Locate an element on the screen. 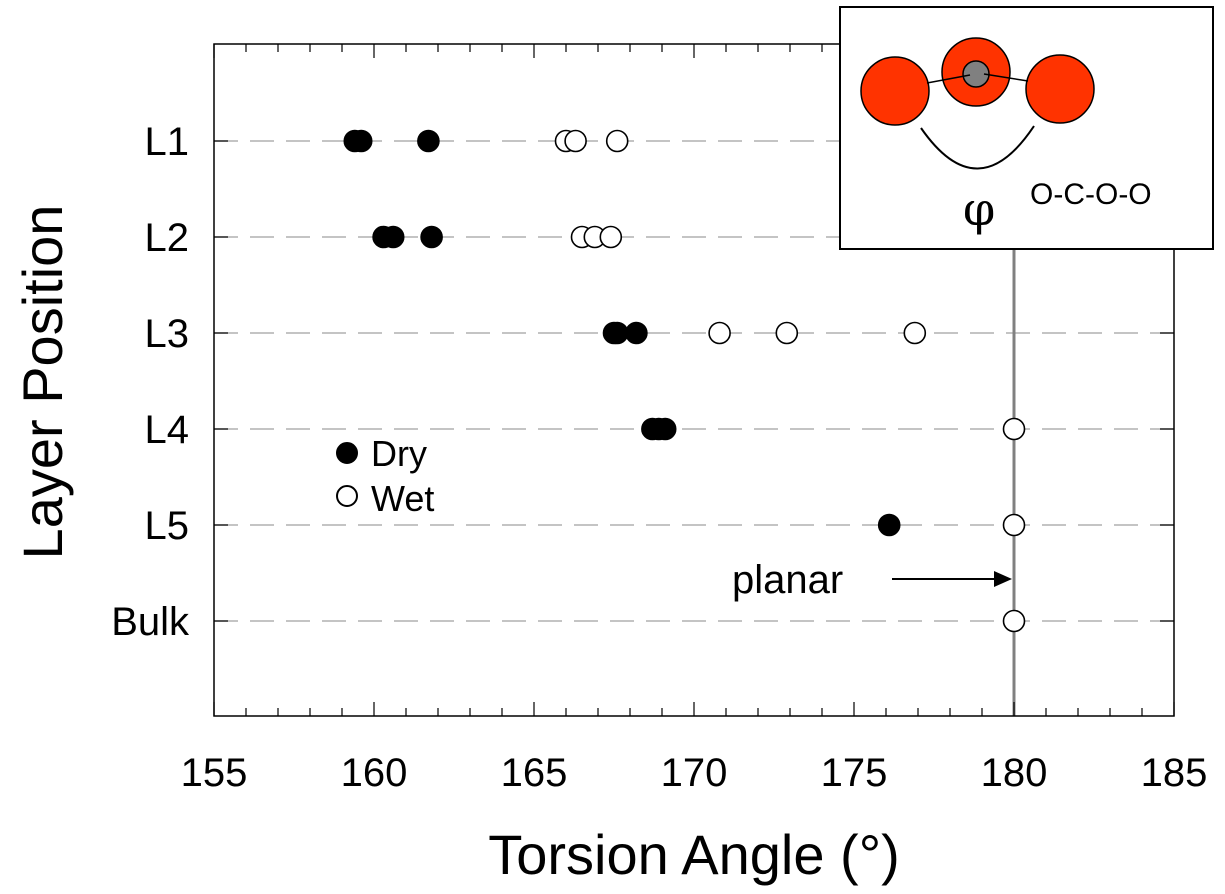  oxygen-atom-left is located at coordinates (895, 91).